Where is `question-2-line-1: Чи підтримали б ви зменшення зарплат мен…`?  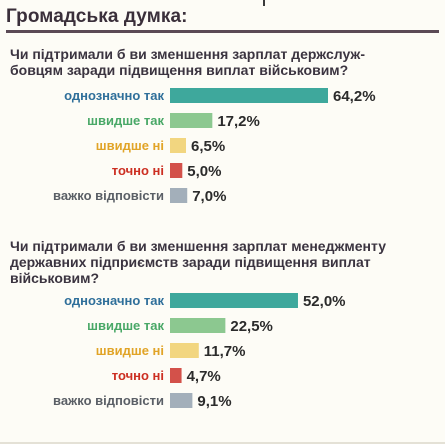 question-2-line-1: Чи підтримали б ви зменшення зарплат мен… is located at coordinates (198, 246).